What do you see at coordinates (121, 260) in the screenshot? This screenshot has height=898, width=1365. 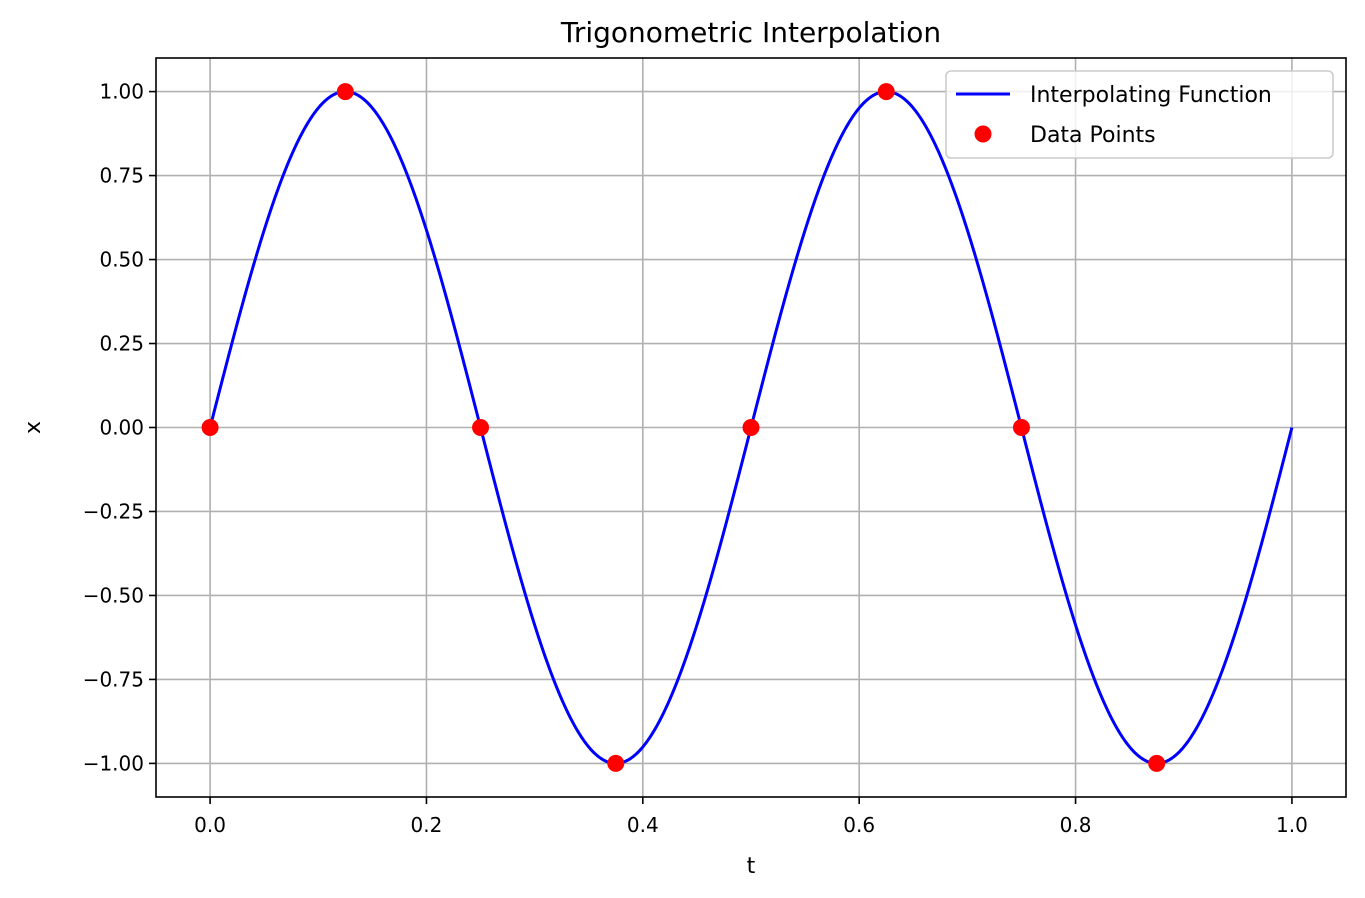 I see `y-tick-label: 0.50` at bounding box center [121, 260].